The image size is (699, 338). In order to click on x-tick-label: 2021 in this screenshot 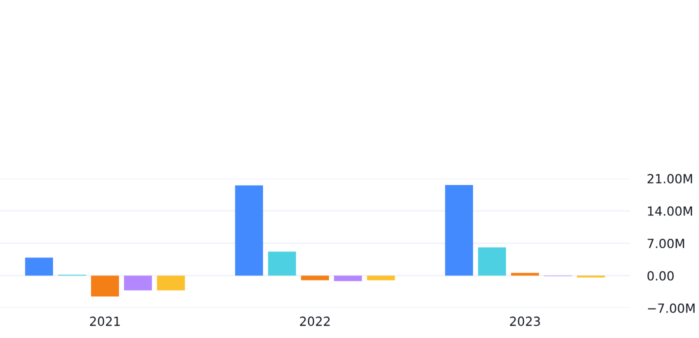, I will do `click(105, 321)`.